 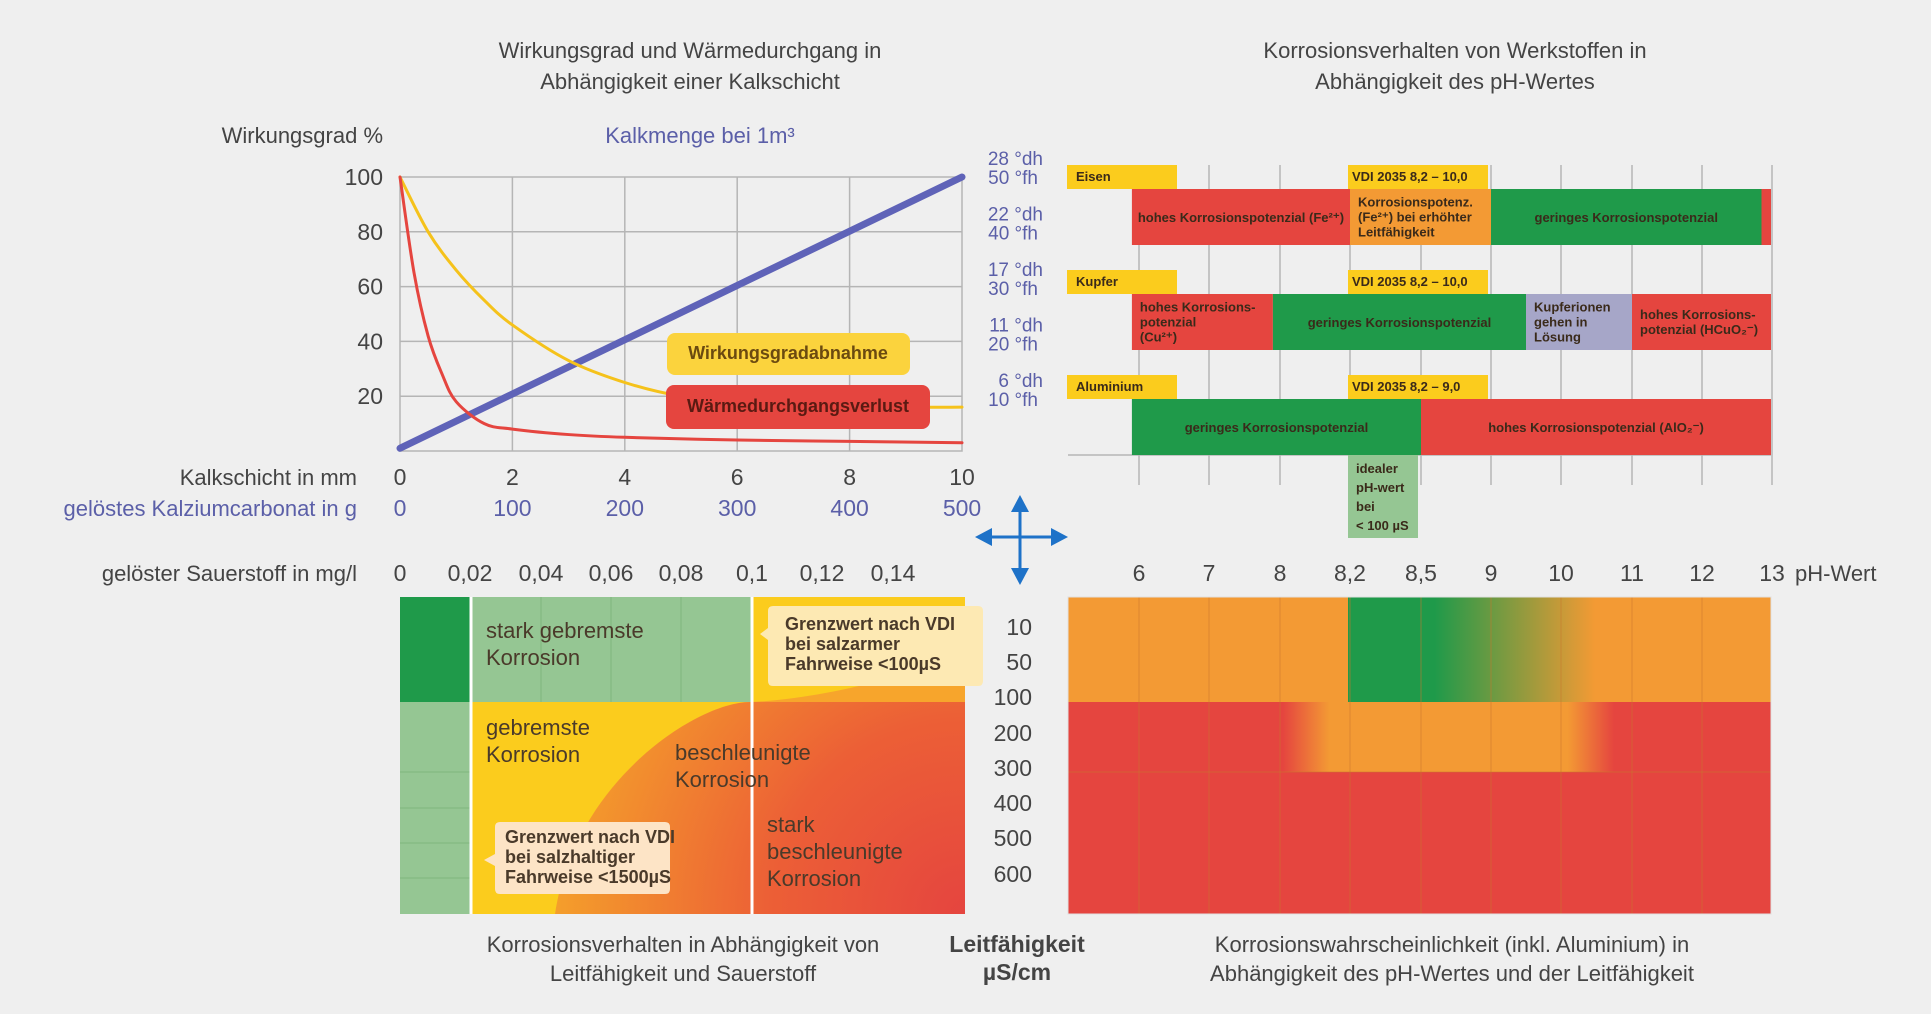 I want to click on x-tick-label: 0, so click(x=400, y=477).